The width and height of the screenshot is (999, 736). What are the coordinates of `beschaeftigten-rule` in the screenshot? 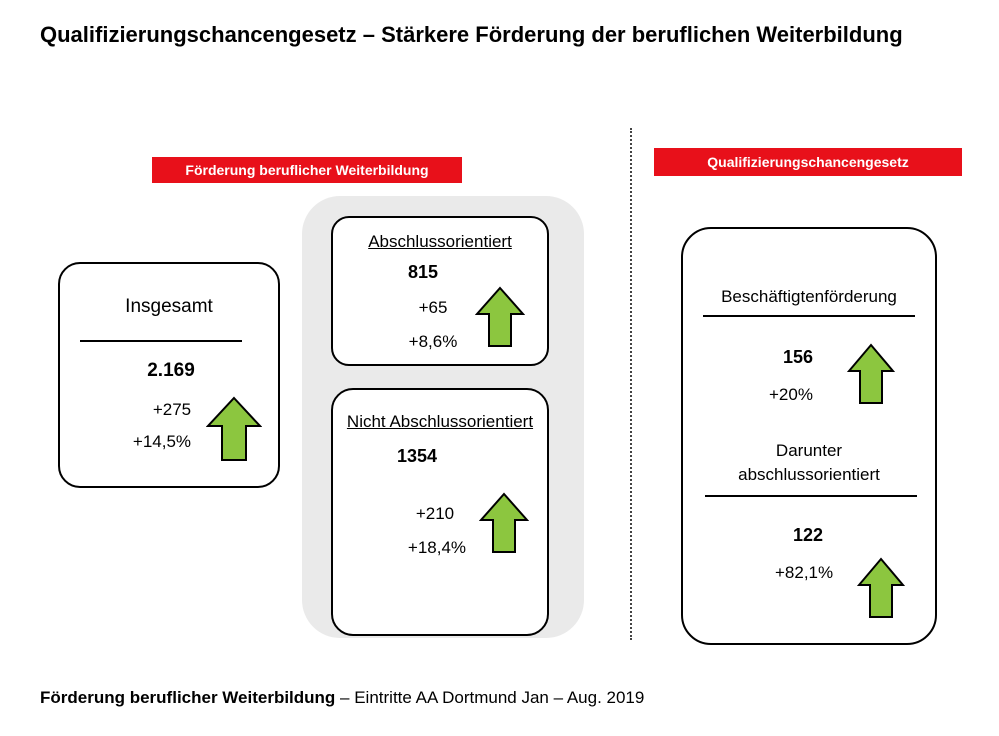 It's located at (809, 316).